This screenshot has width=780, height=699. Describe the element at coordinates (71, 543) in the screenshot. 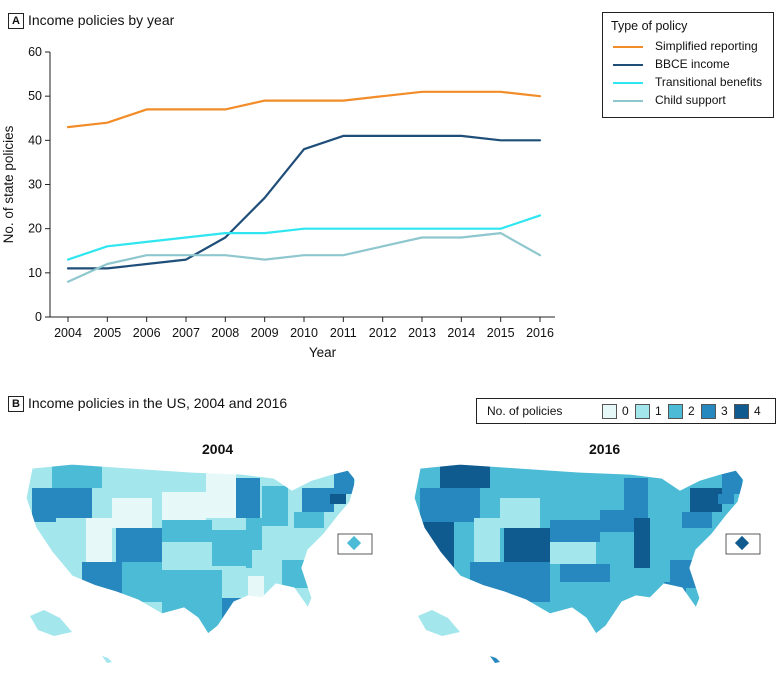

I see `map-region-nevada` at that location.